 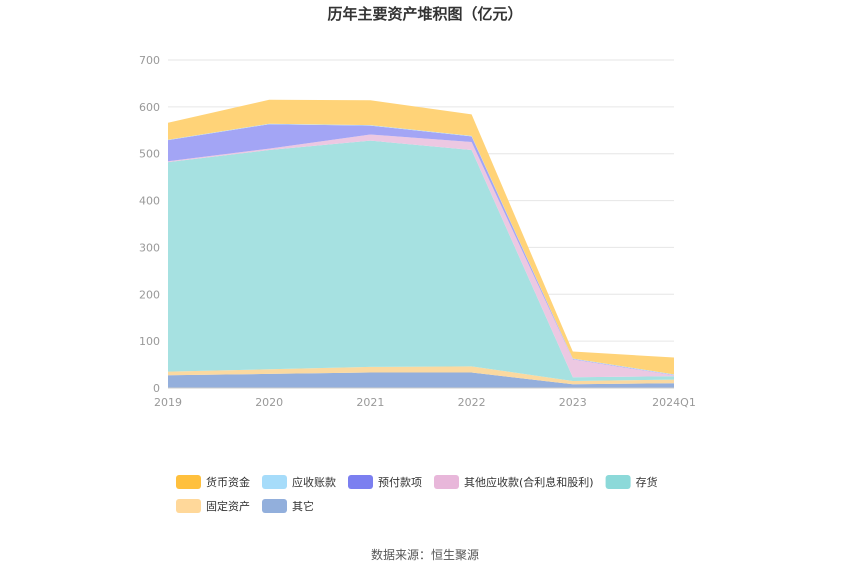 I want to click on legend-item: 其它, so click(x=288, y=506).